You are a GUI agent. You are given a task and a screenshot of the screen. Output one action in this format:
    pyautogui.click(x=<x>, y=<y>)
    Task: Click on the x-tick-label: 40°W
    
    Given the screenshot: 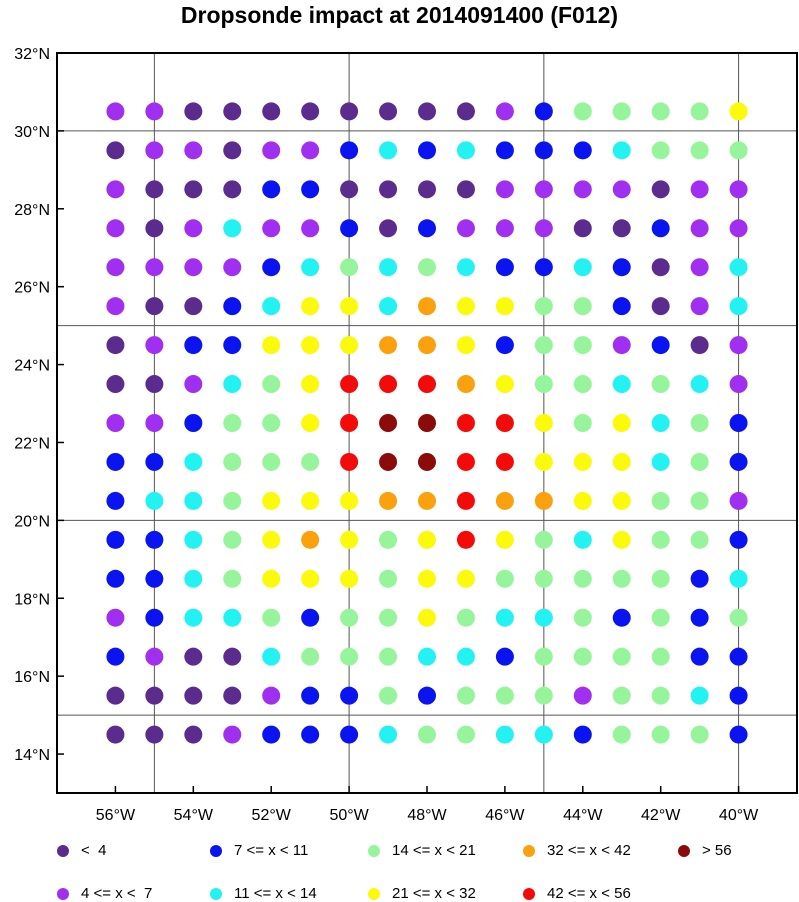 What is the action you would take?
    pyautogui.click(x=739, y=815)
    